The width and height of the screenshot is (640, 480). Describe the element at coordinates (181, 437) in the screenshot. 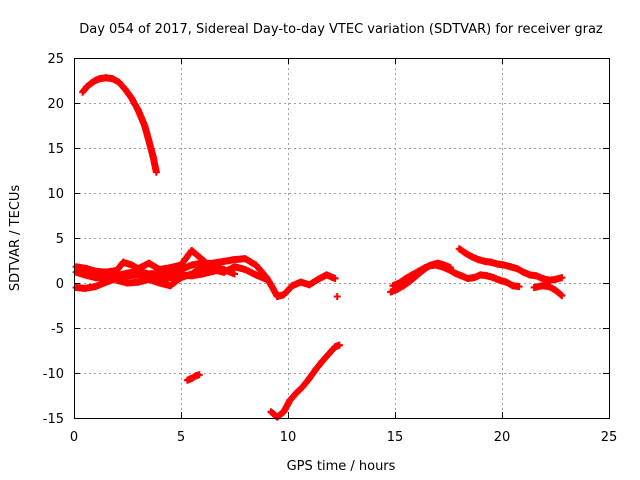

I see `x-tick-label: 5` at that location.